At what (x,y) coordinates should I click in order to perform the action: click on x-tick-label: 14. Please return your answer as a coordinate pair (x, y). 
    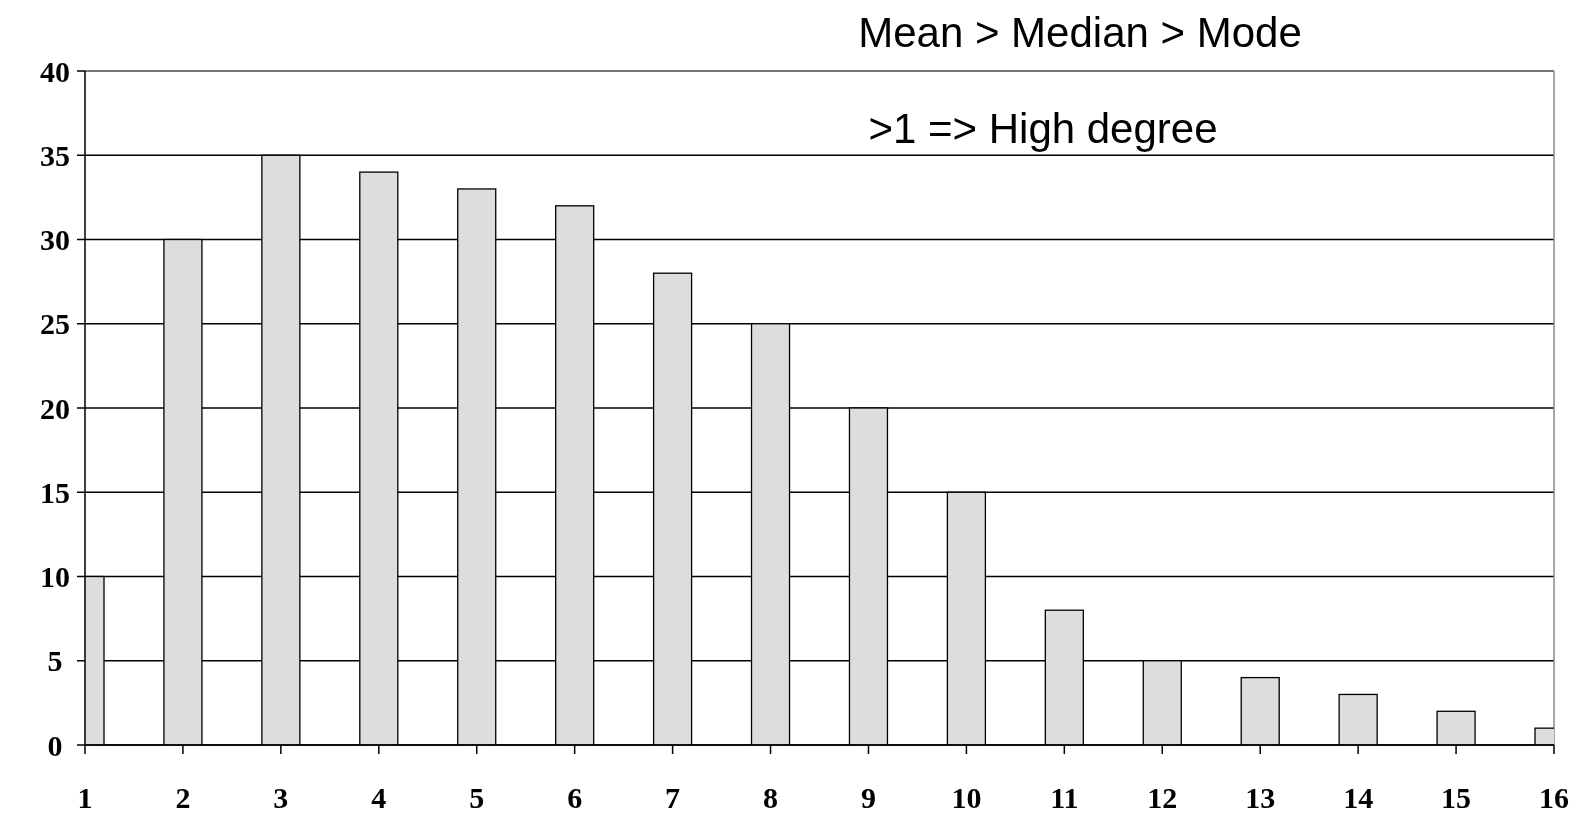
    Looking at the image, I should click on (1358, 797).